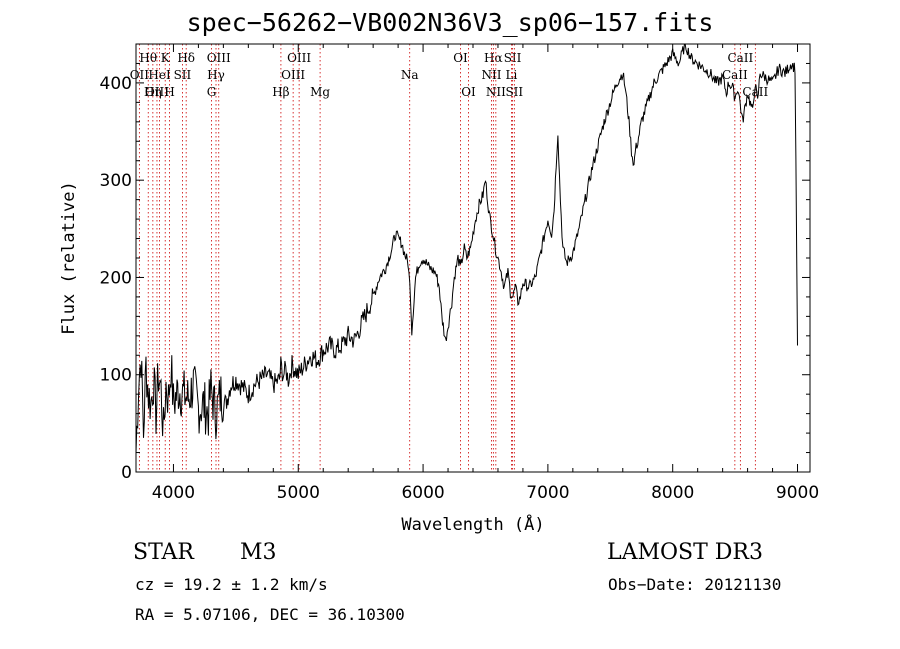 Image resolution: width=900 pixels, height=649 pixels. What do you see at coordinates (116, 376) in the screenshot?
I see `y-tick-label: 100` at bounding box center [116, 376].